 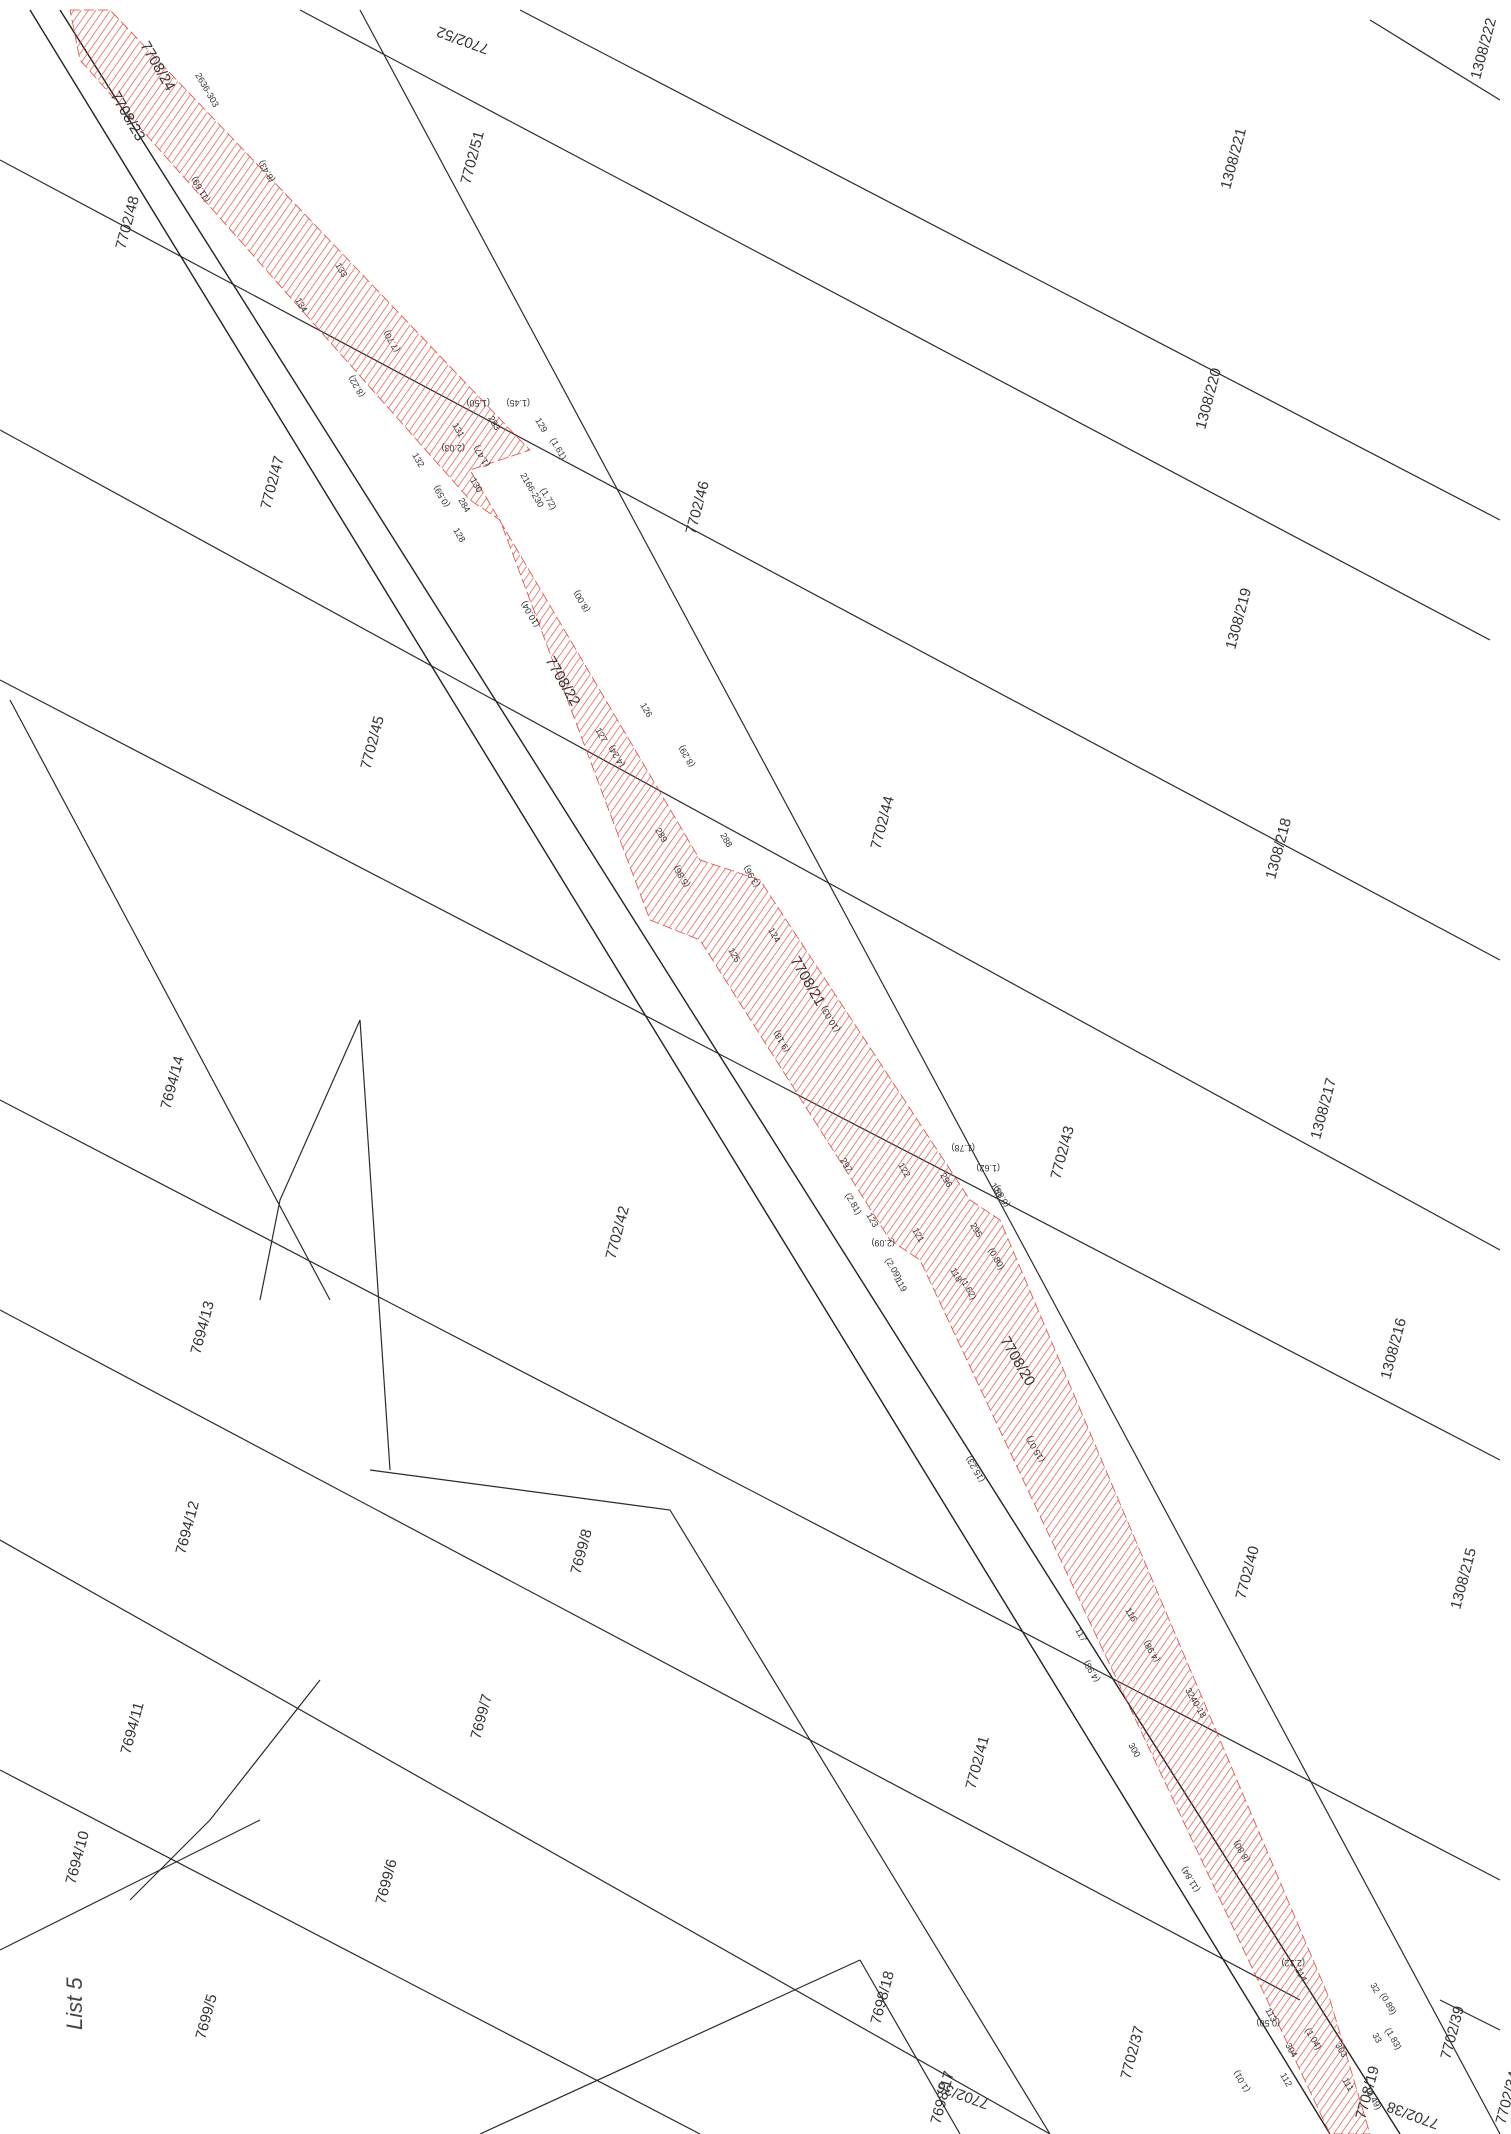 What do you see at coordinates (441, 496) in the screenshot?
I see `measurement-label: (0.59)` at bounding box center [441, 496].